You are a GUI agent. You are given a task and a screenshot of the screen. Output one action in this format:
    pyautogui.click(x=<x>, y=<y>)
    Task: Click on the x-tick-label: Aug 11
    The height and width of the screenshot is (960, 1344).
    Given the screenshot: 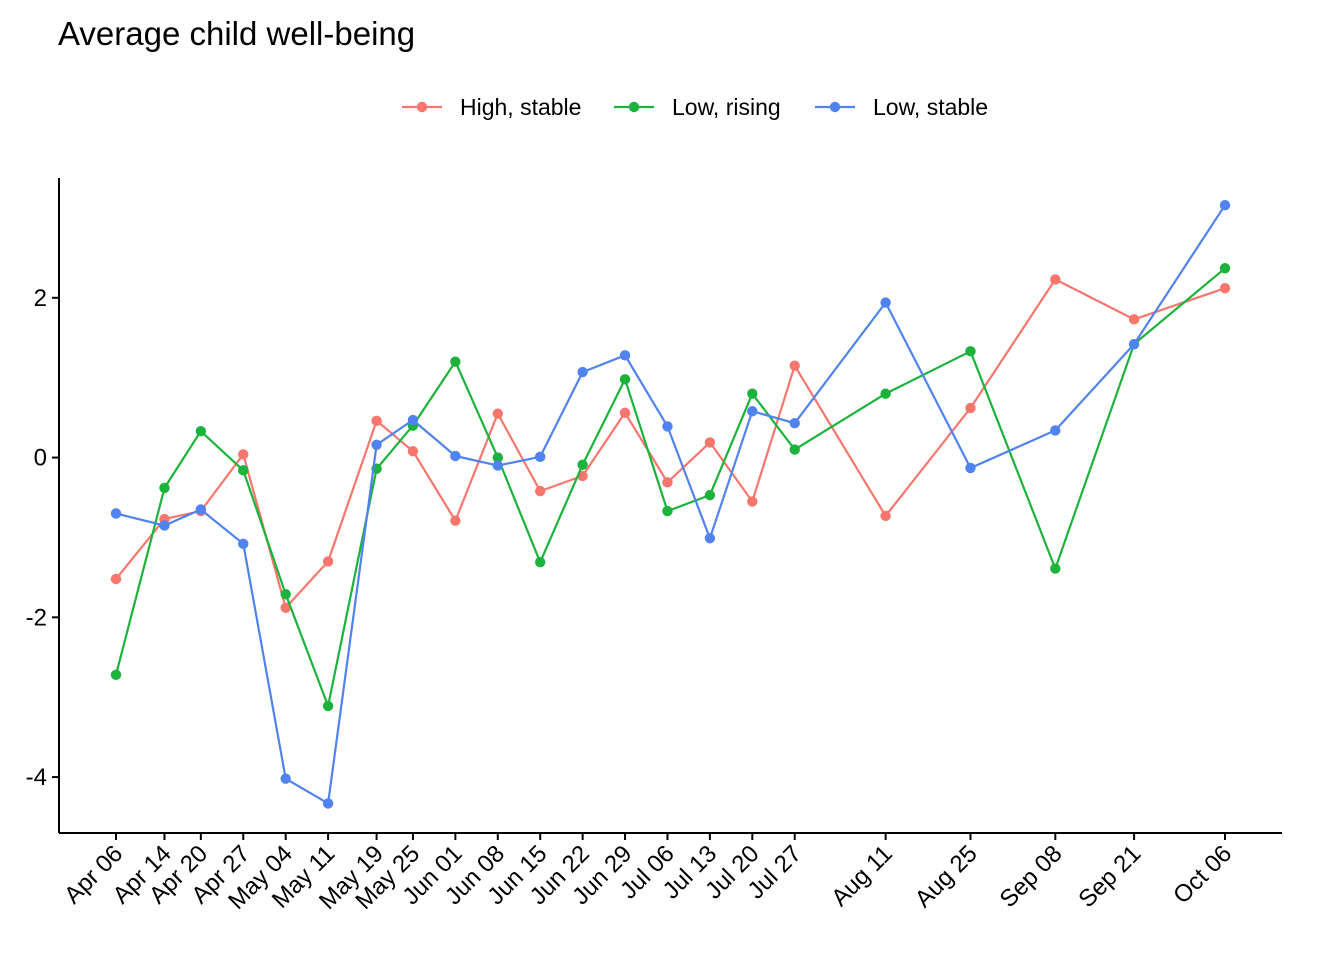 What is the action you would take?
    pyautogui.click(x=862, y=876)
    